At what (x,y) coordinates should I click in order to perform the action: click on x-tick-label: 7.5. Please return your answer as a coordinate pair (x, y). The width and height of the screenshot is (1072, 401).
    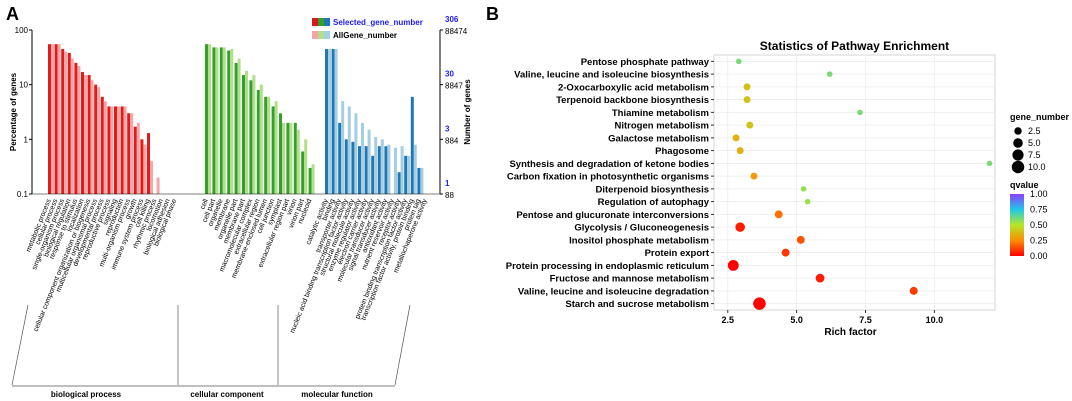
    Looking at the image, I should click on (865, 320).